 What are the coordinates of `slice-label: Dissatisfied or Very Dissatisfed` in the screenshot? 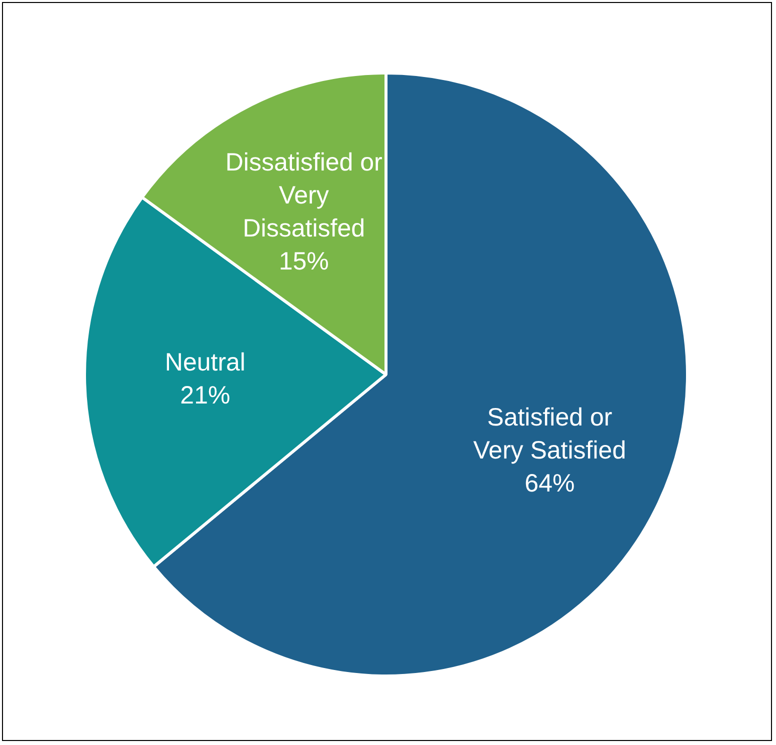 It's located at (303, 195).